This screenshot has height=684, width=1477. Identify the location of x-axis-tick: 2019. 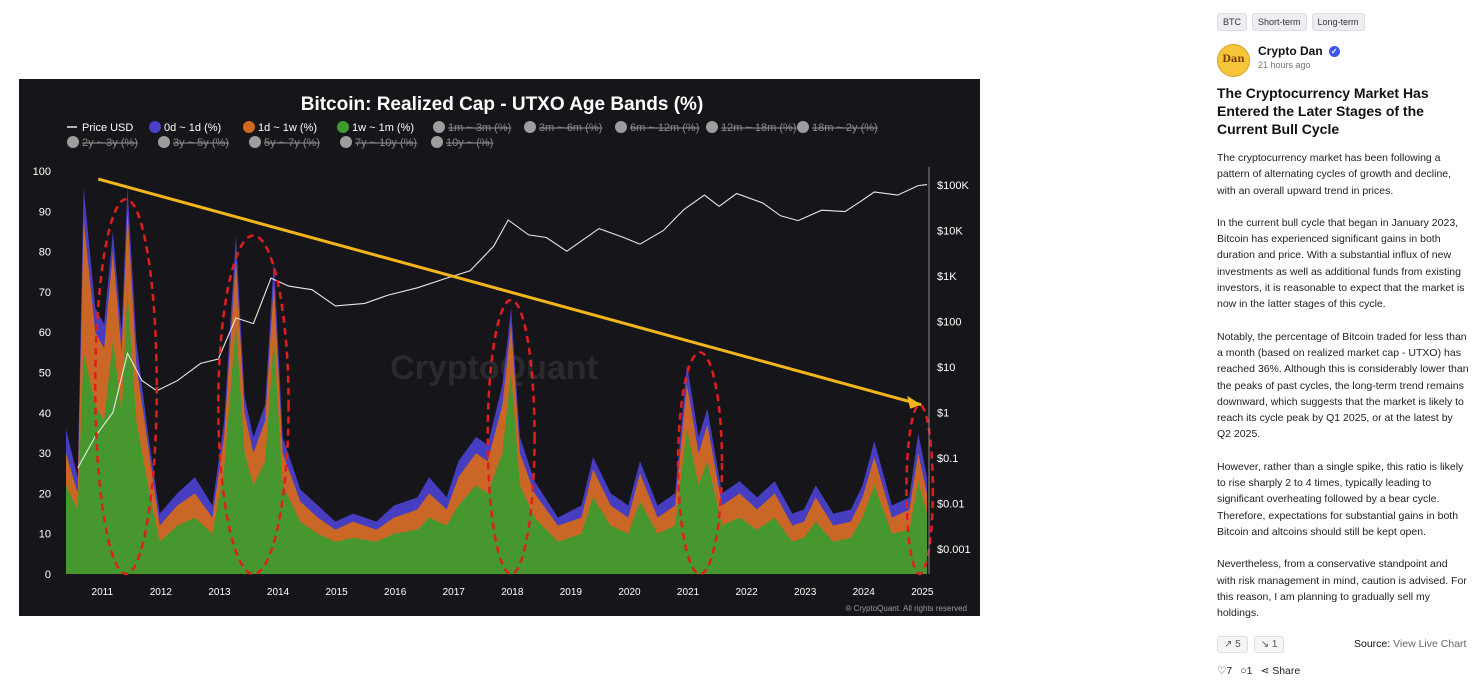
(571, 592).